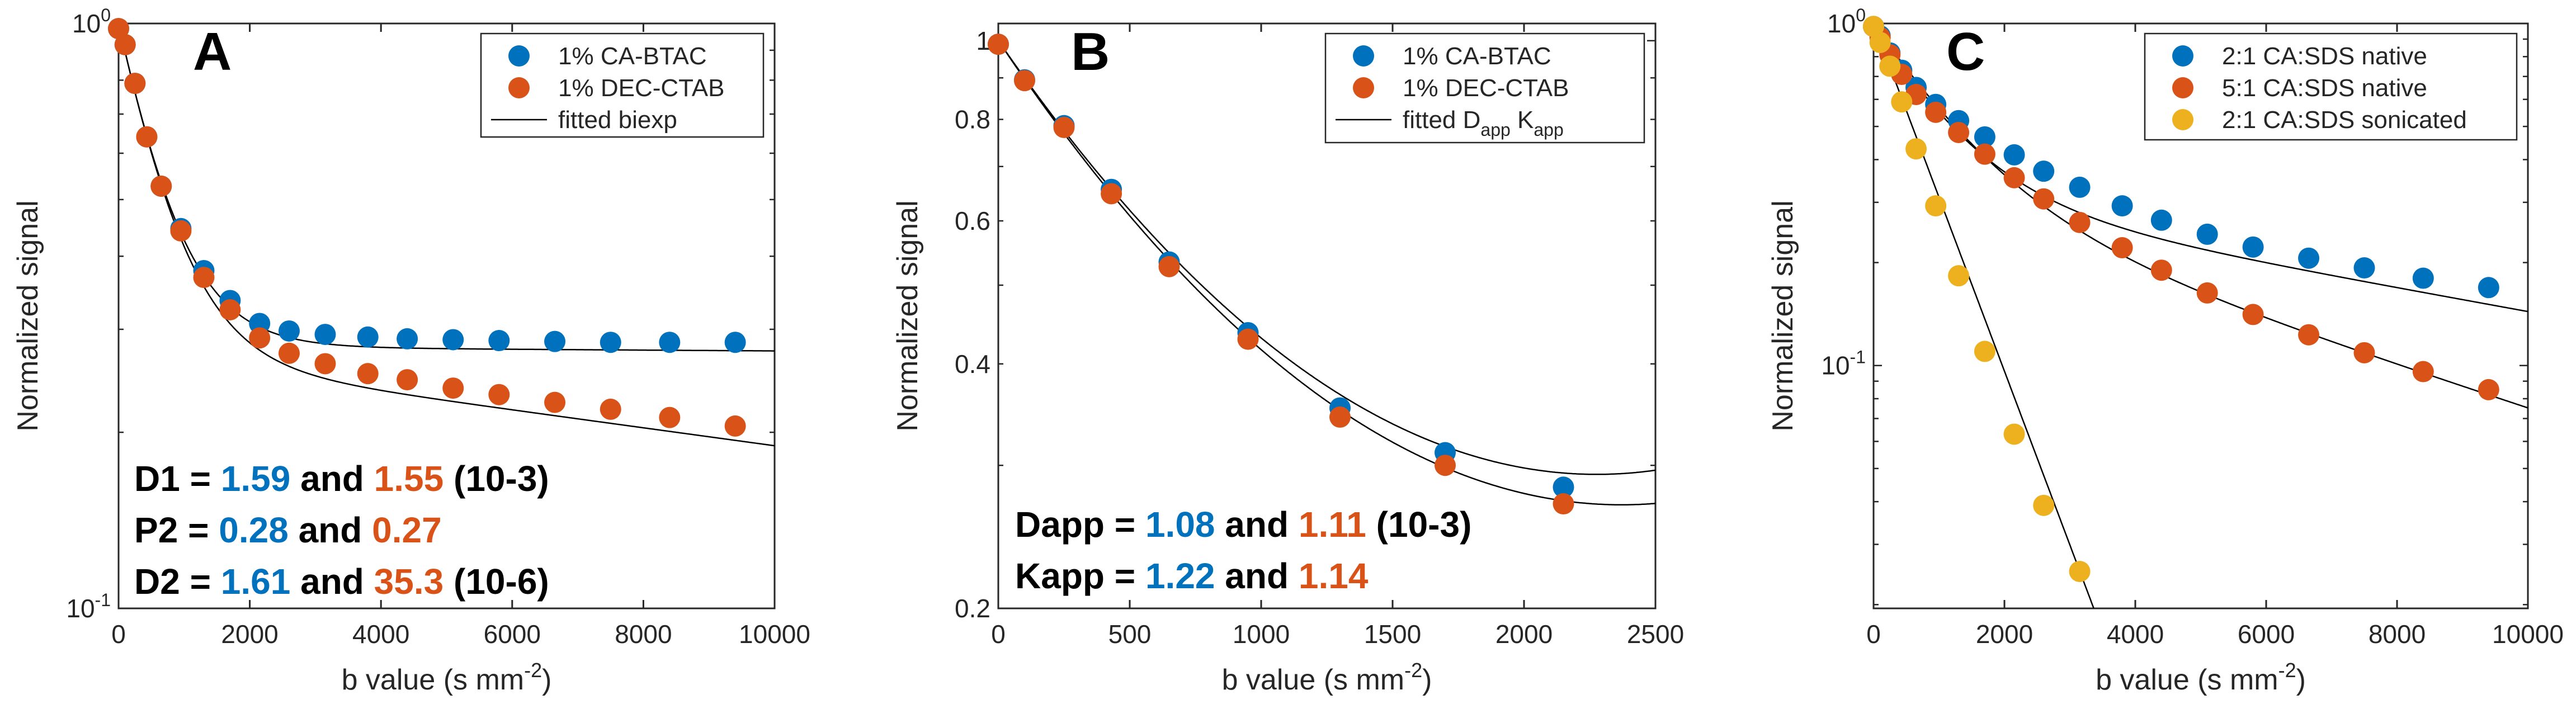  What do you see at coordinates (617, 120) in the screenshot?
I see `legend-label-text: fitted biexp` at bounding box center [617, 120].